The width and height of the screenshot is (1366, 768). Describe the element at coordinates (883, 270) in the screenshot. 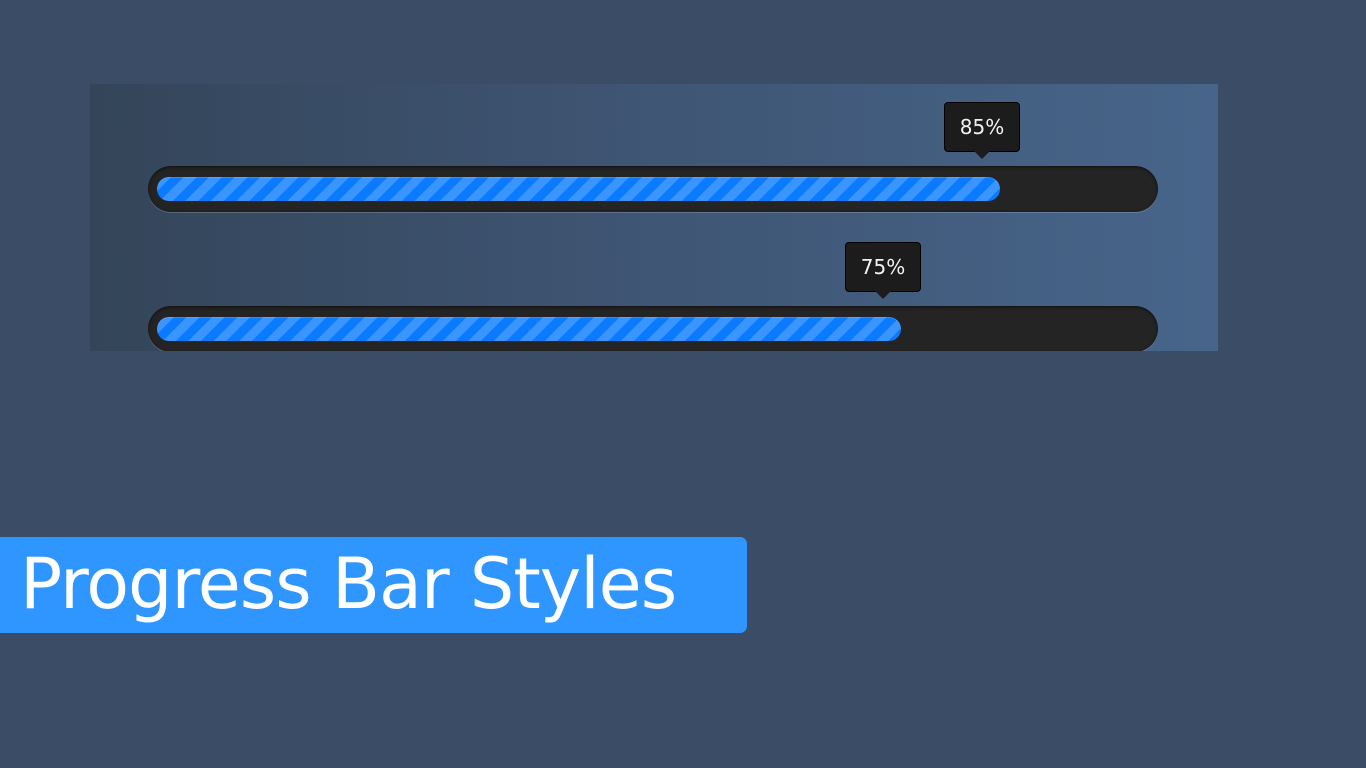

I see `progress-tooltip: 75%` at that location.